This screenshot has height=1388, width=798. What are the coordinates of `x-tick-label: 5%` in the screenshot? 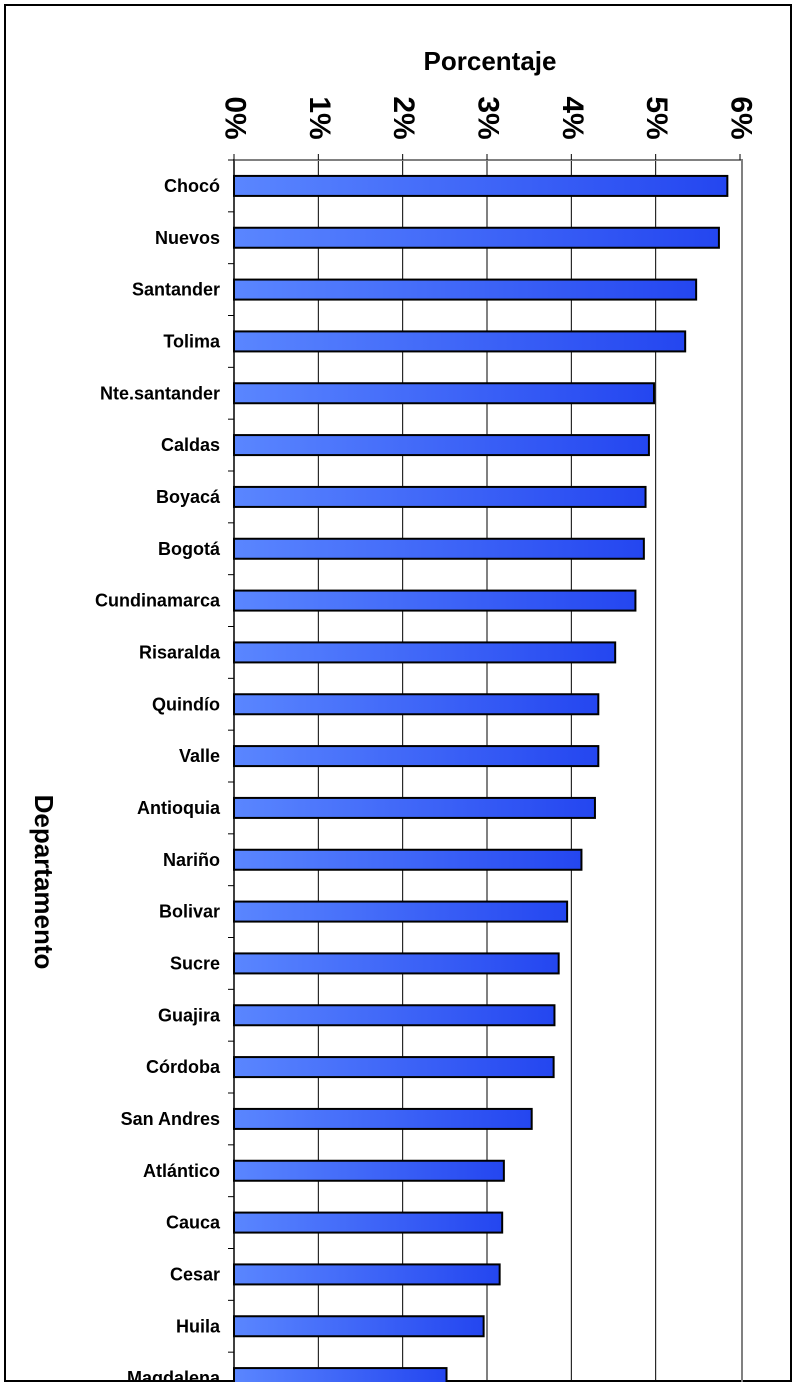 It's located at (656, 117).